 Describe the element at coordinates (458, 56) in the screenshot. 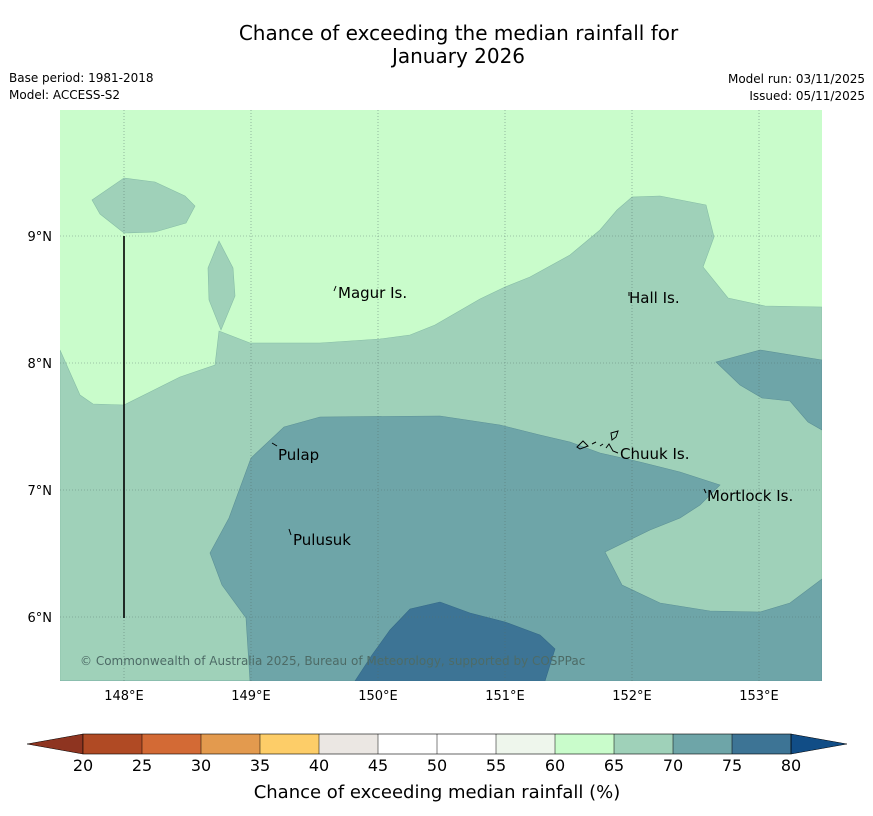

I see `title-line-2: January 2026` at that location.